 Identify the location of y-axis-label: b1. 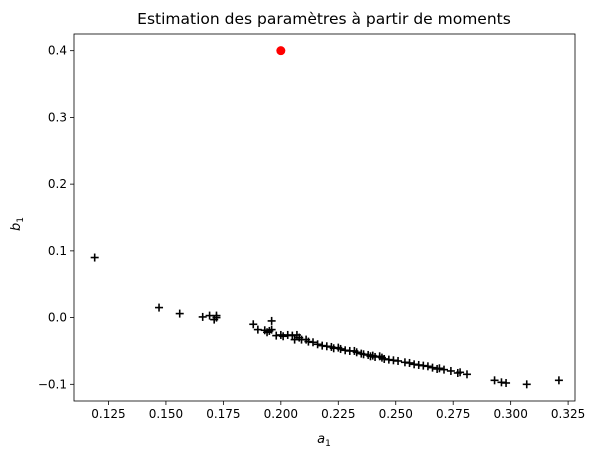
(17, 224).